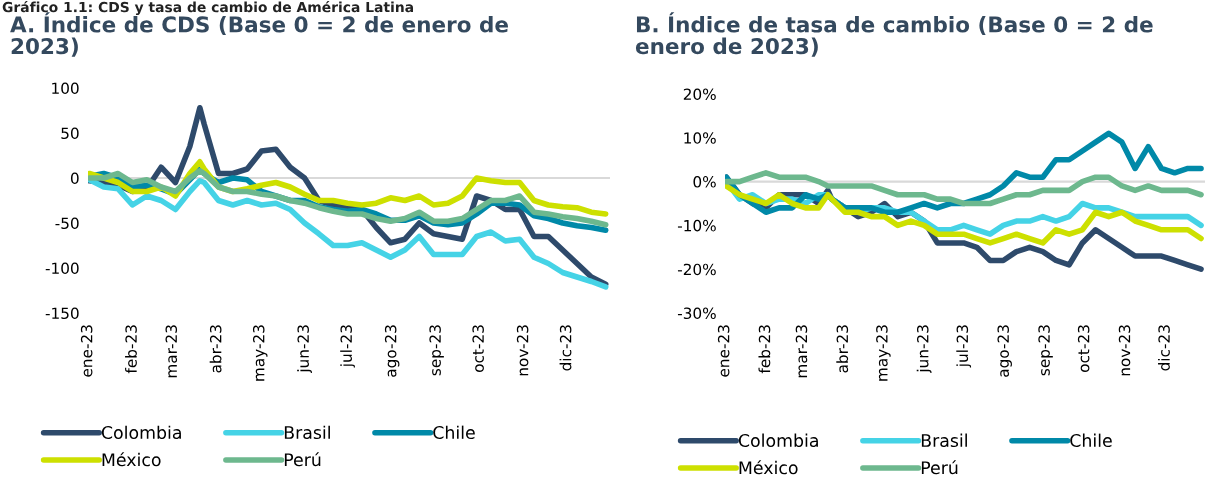 The image size is (1209, 483). I want to click on y-tick-label: 10%, so click(700, 138).